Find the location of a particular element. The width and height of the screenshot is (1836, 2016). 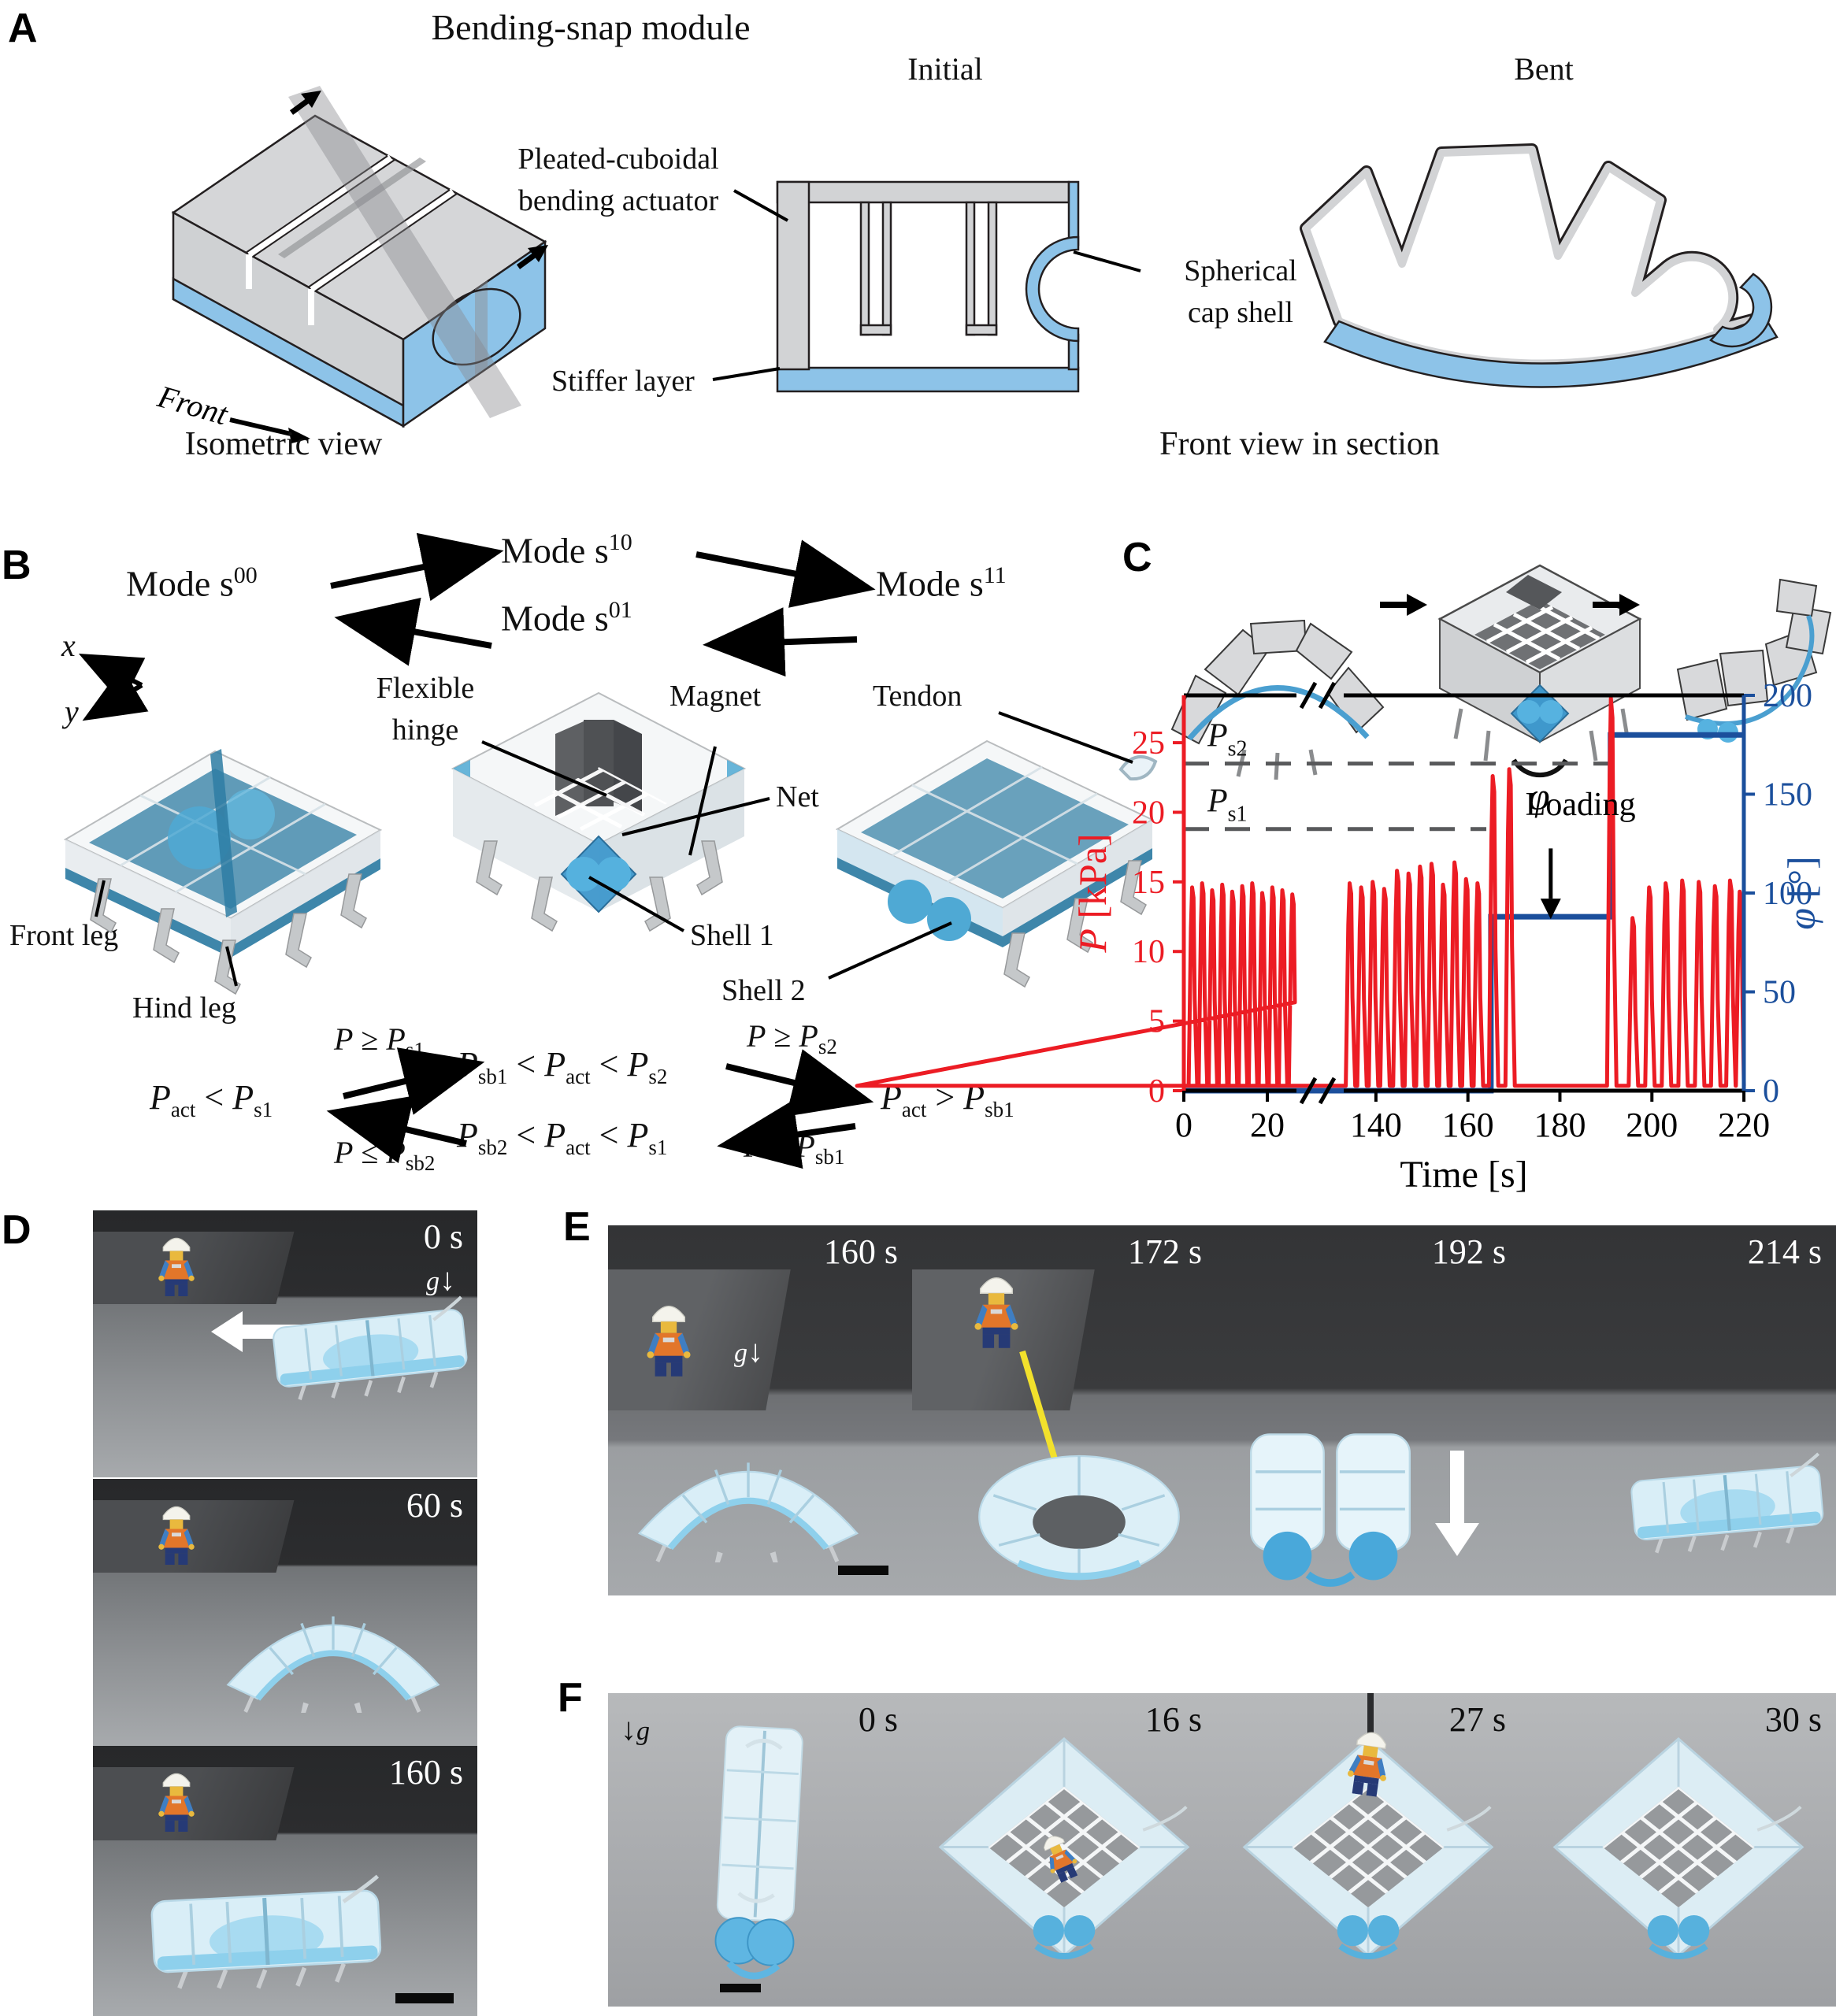

initial-section-drawing is located at coordinates (928, 286).